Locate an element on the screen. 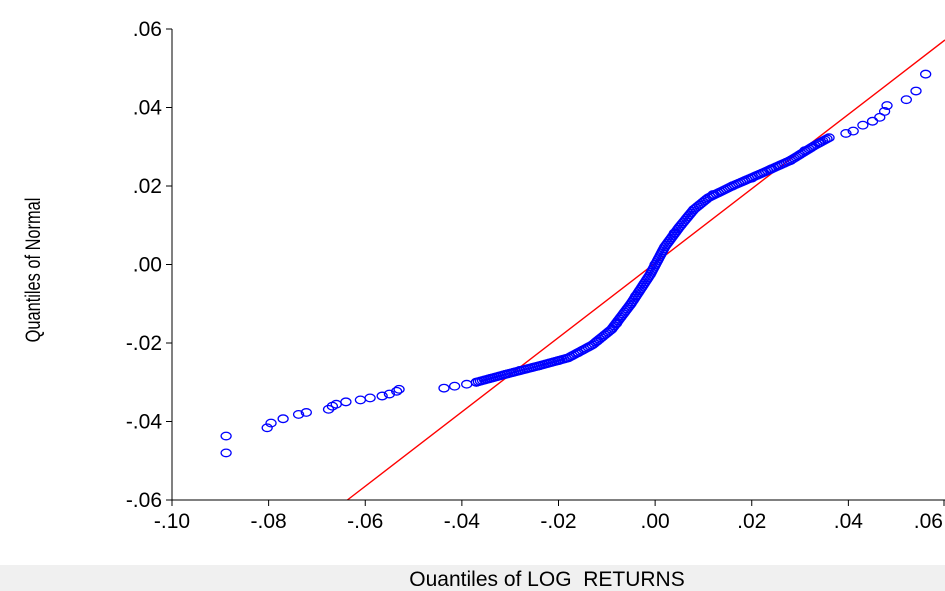 The width and height of the screenshot is (945, 591). x-tick-label: -.04 is located at coordinates (462, 521).